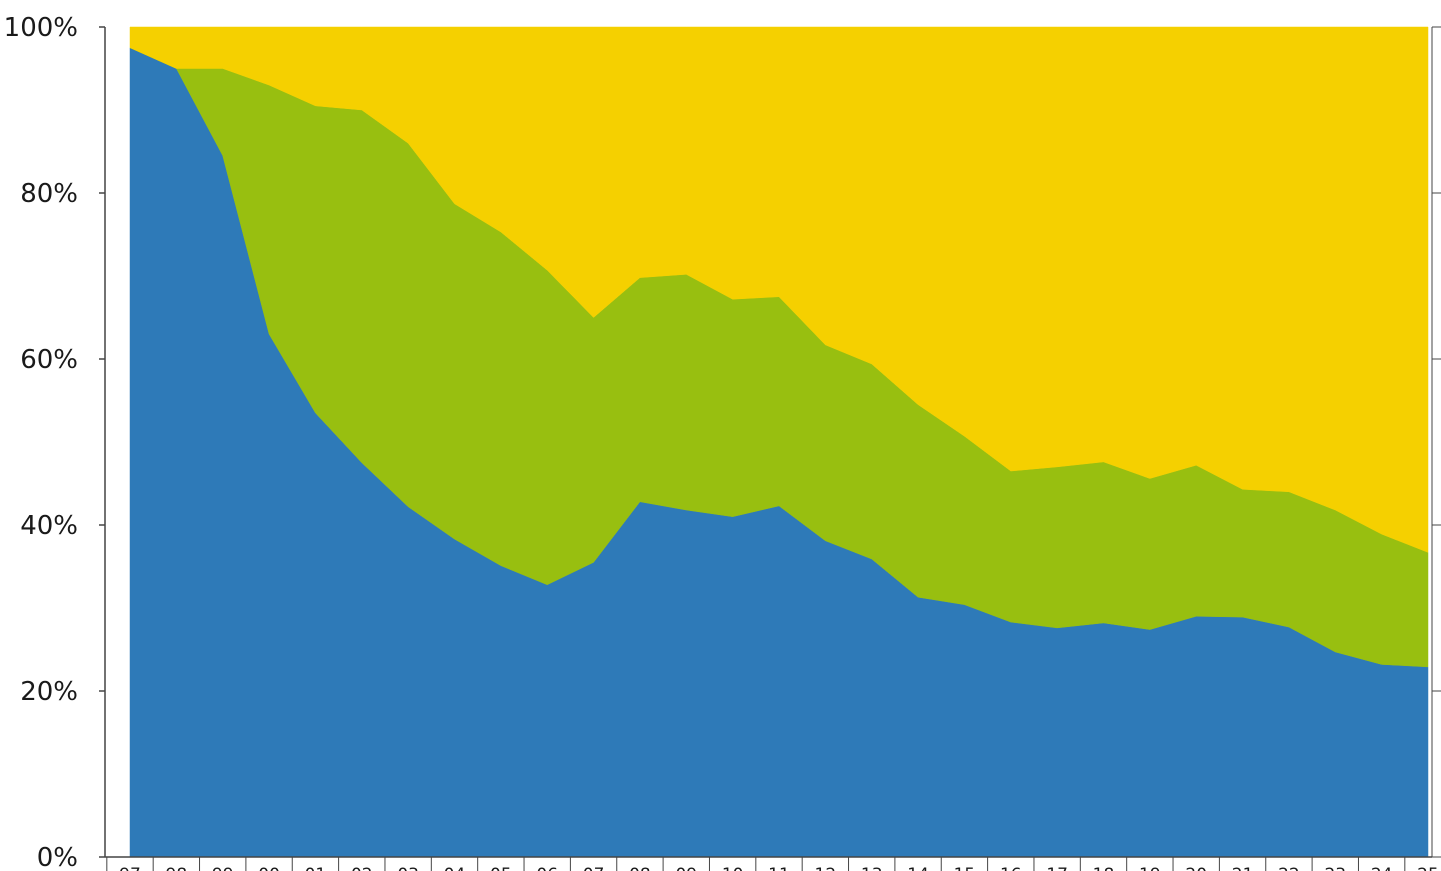 This screenshot has height=871, width=1441. Describe the element at coordinates (1196, 868) in the screenshot. I see `x-tick-label: 20` at that location.